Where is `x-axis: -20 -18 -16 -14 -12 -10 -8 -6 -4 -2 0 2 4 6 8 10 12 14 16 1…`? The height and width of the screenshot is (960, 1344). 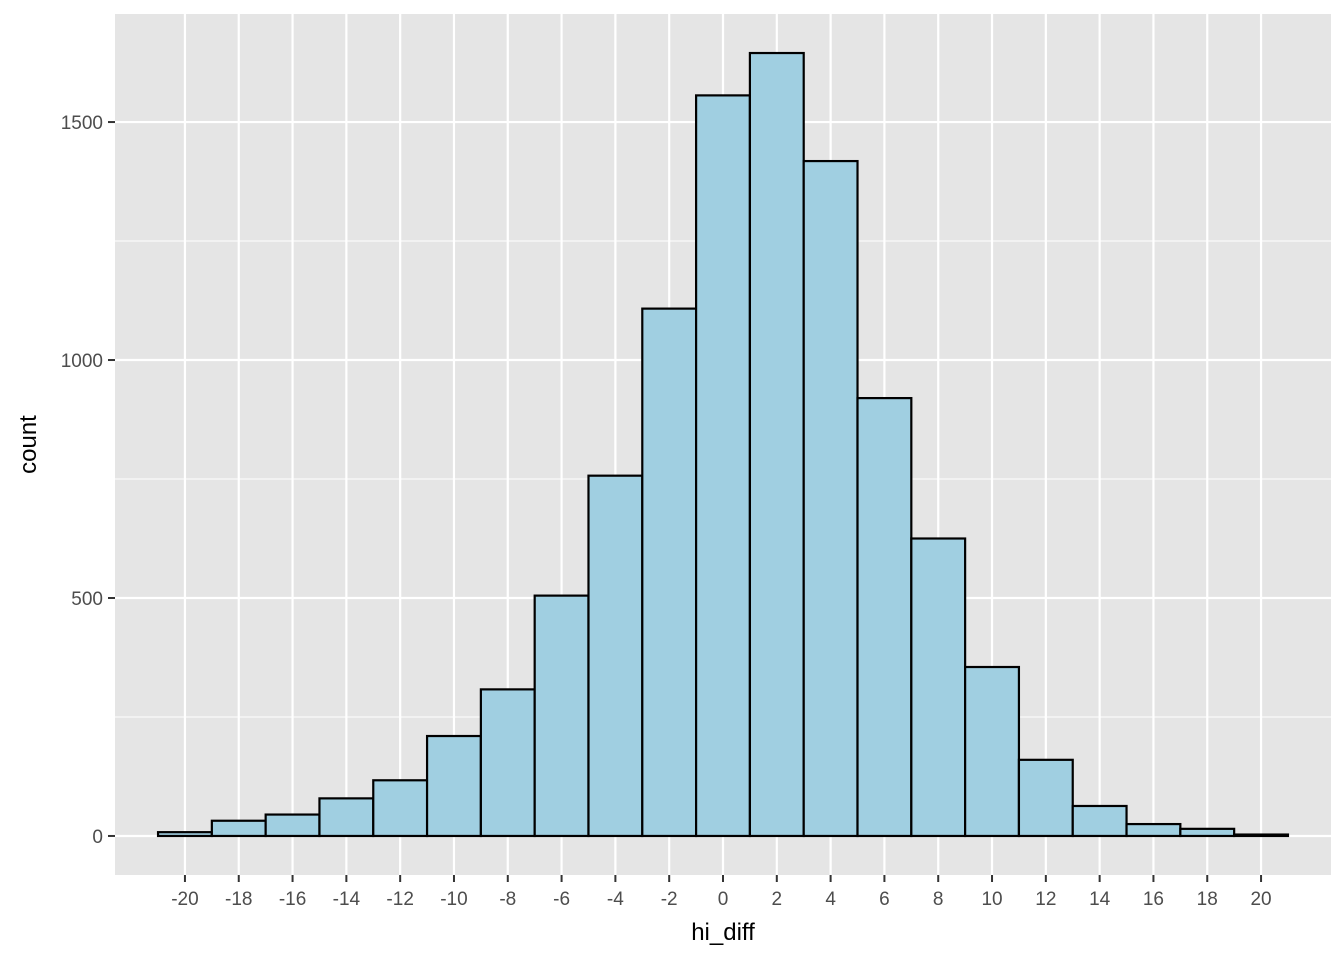 x-axis: -20 -18 -16 -14 -12 -10 -8 -6 -4 -2 0 2 4 6 8 10 12 14 16 1… is located at coordinates (721, 892).